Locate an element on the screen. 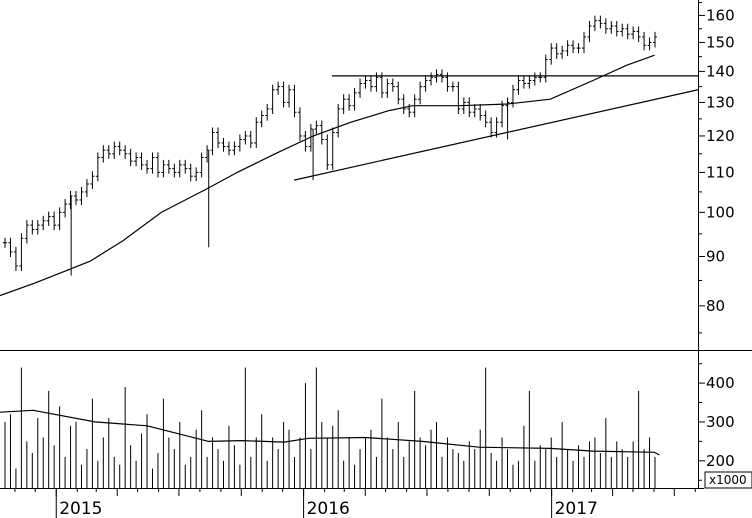 The height and width of the screenshot is (518, 752). volume-moving-average is located at coordinates (330, 432).